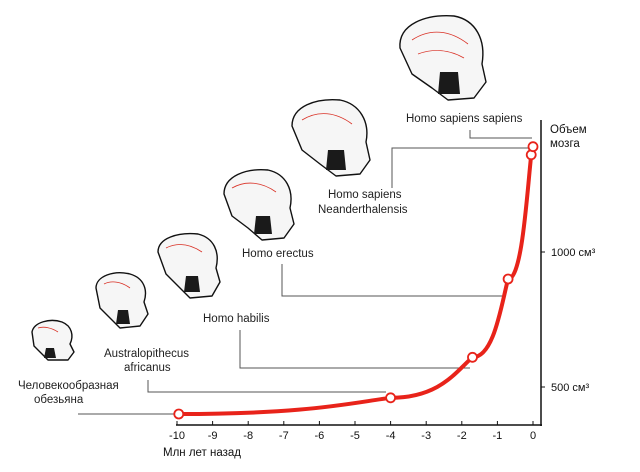 The width and height of the screenshot is (640, 472). I want to click on leader-sapiens, so click(500, 134).